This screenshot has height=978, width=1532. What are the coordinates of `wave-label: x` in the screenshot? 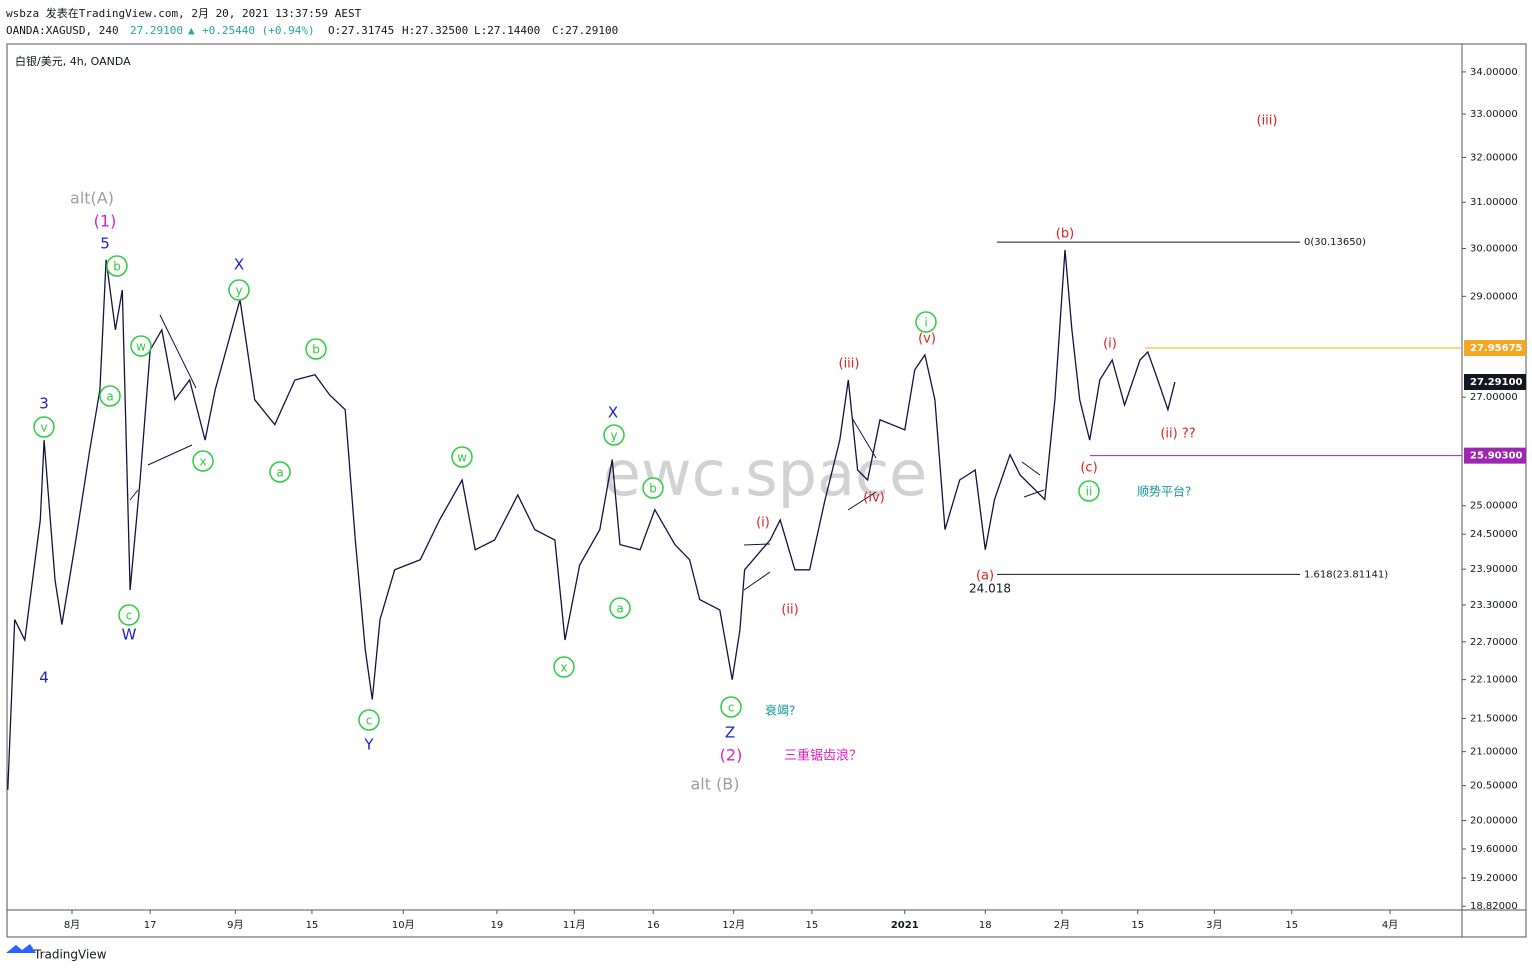 It's located at (202, 462).